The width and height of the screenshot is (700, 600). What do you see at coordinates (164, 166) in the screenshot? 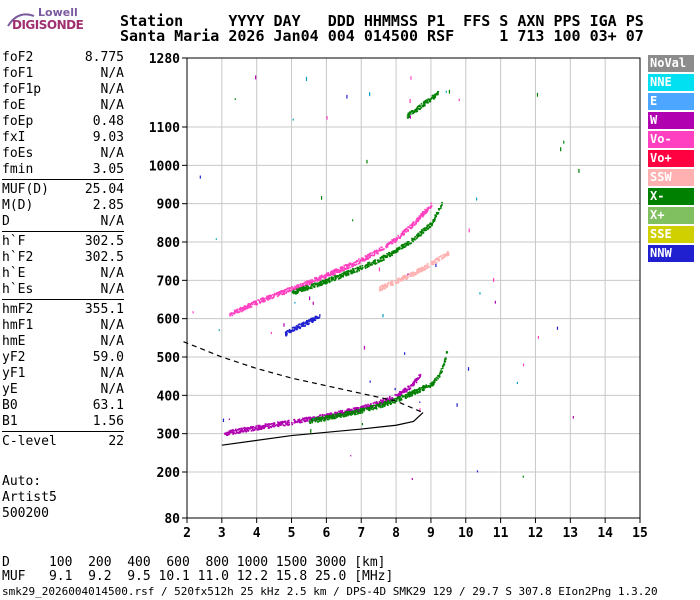
I see `y-tick-label: 1000` at bounding box center [164, 166].